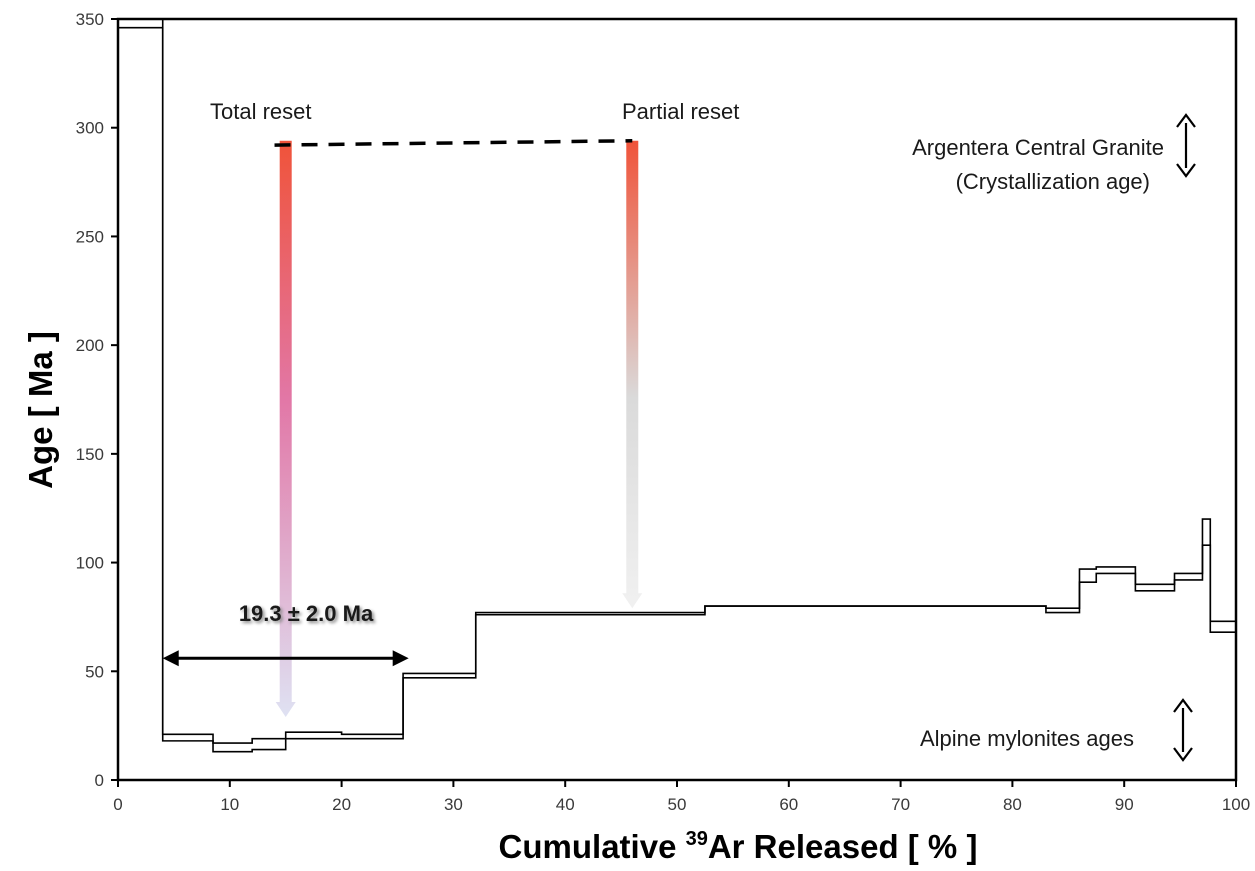  Describe the element at coordinates (843, 846) in the screenshot. I see `x-axis-title-post: Ar Released [ % ]` at that location.